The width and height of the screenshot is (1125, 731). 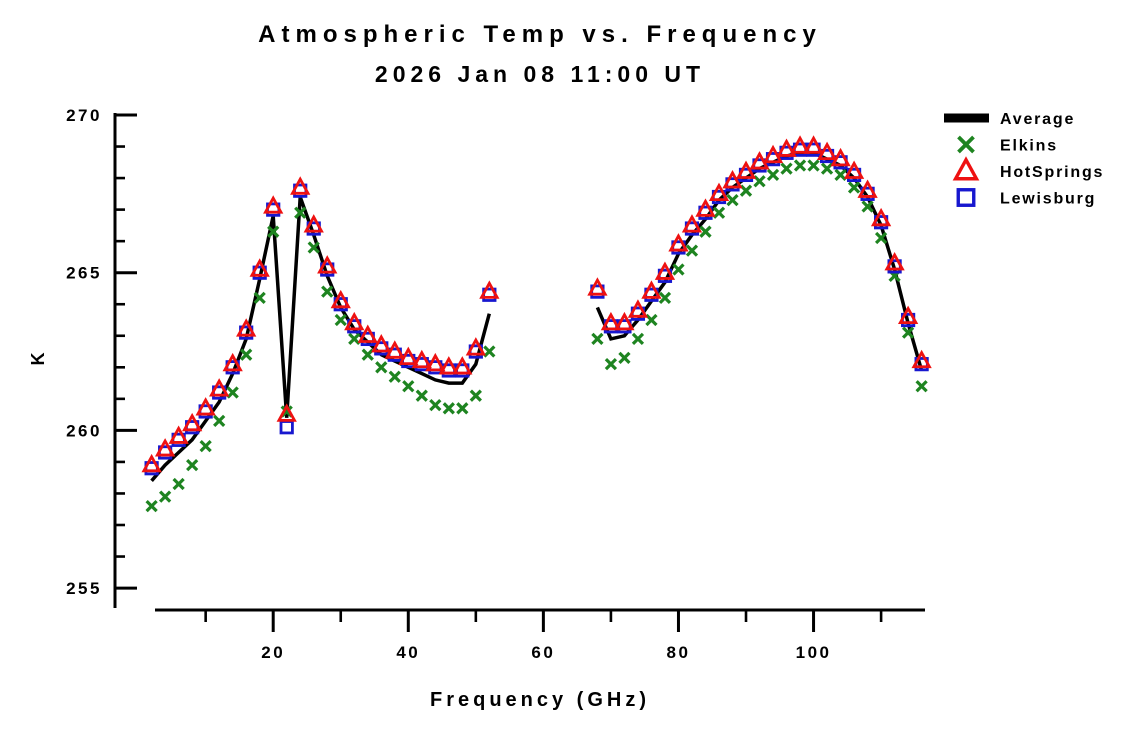 I want to click on chart-subtitle: 2026 Jan 08 11:00 UT, so click(x=540, y=74).